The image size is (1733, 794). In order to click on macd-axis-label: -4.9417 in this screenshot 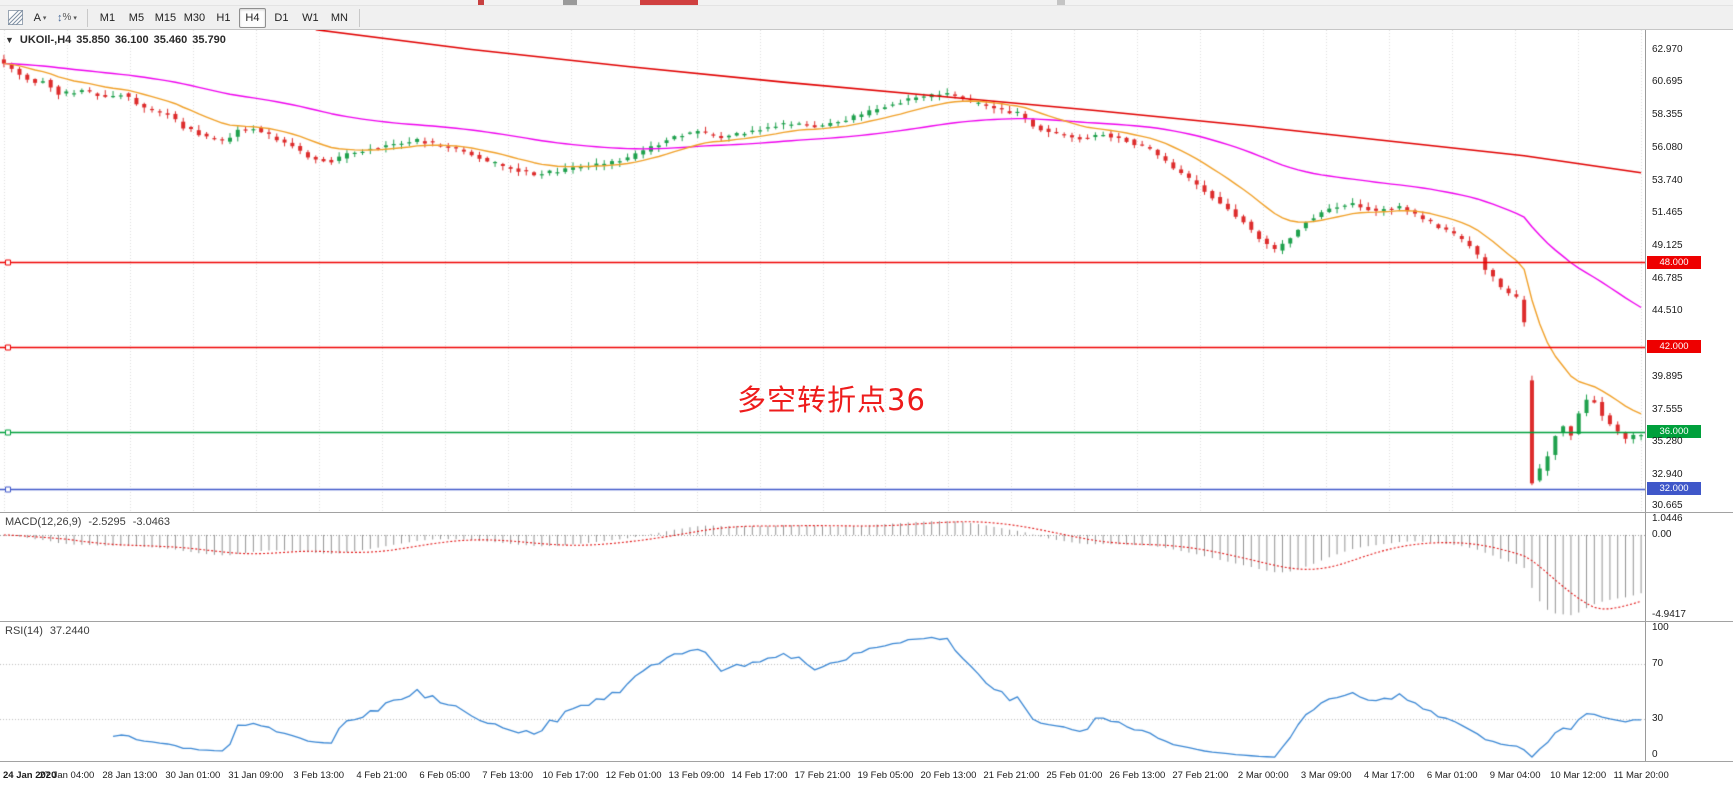, I will do `click(1669, 614)`.